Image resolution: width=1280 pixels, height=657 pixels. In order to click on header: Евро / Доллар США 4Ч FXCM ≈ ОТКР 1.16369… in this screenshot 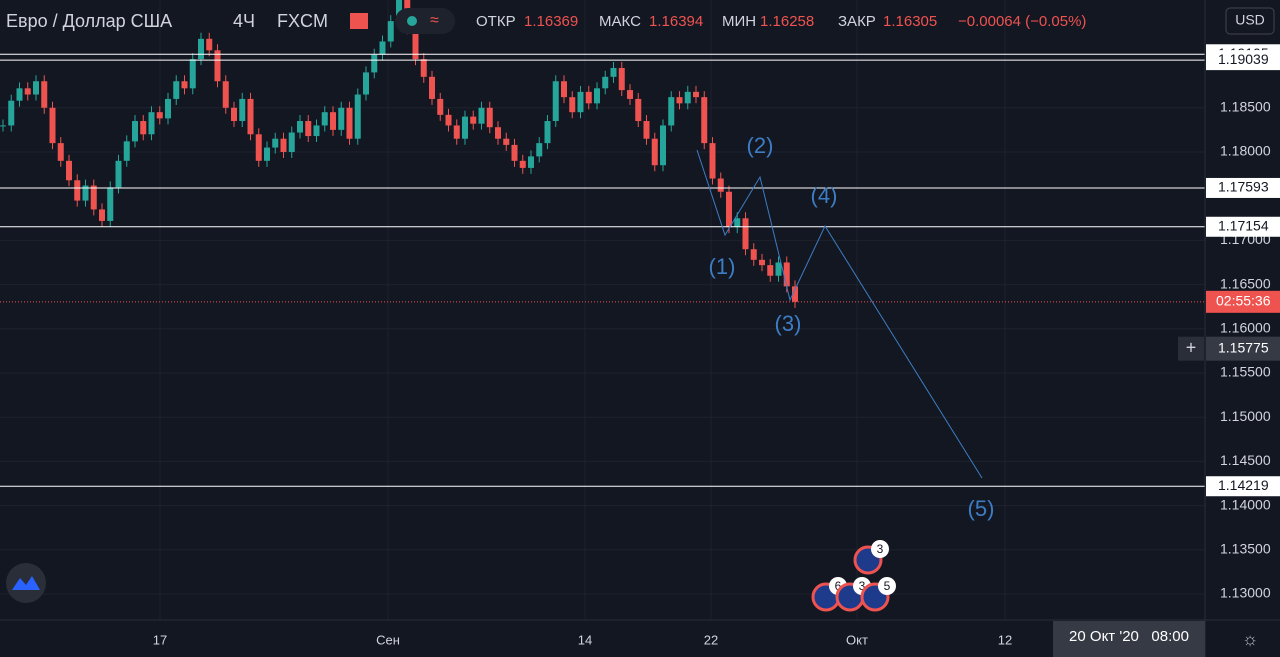, I will do `click(640, 21)`.